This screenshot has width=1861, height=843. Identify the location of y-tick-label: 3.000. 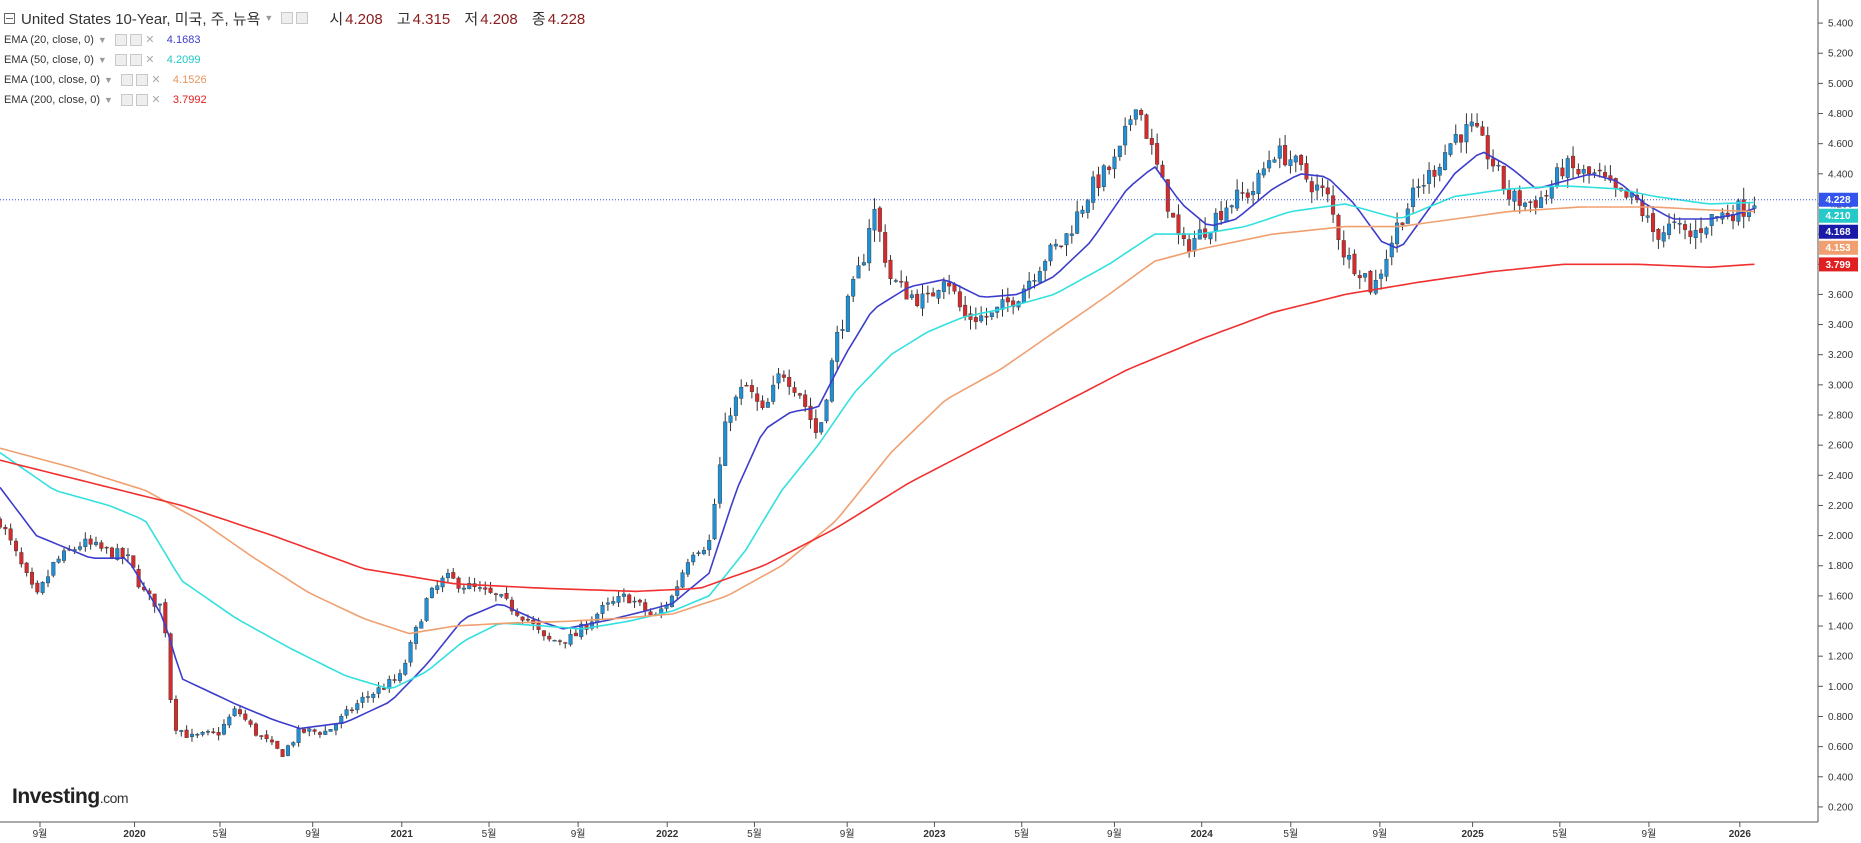
(1840, 385).